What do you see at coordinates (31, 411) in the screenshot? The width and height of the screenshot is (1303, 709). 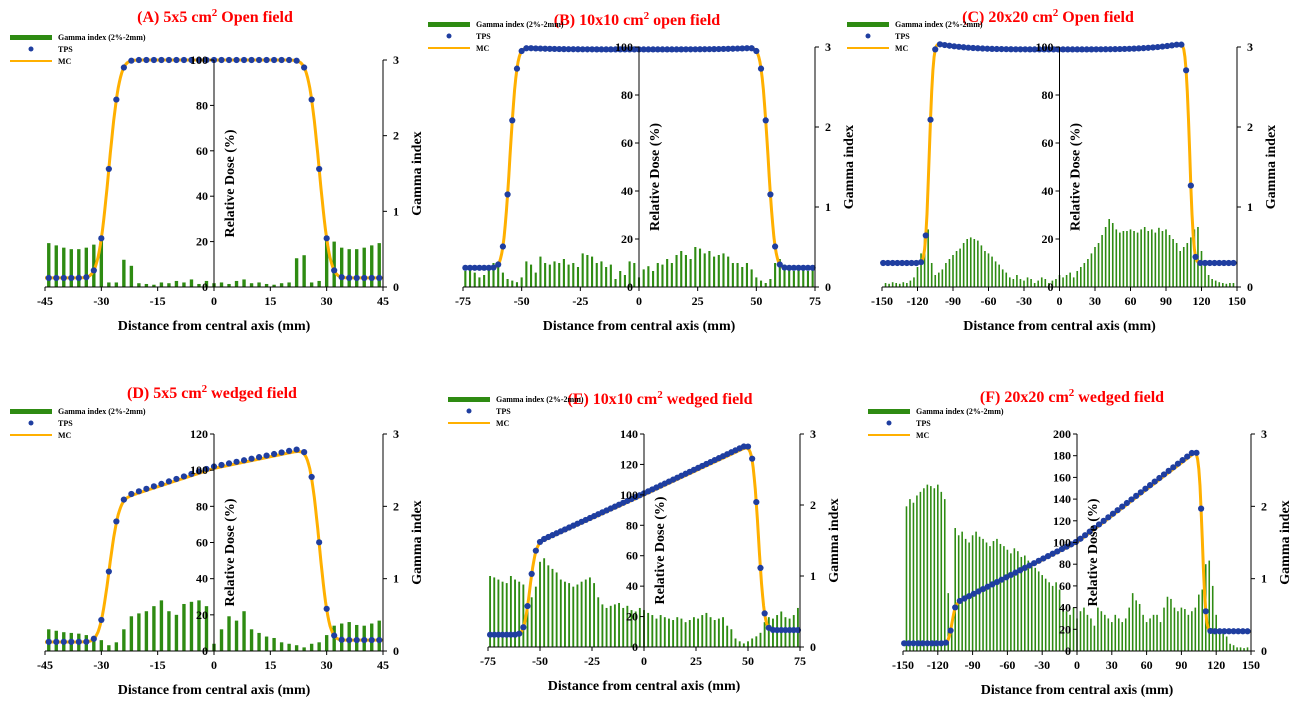 I see `legend-gamma-swatch` at bounding box center [31, 411].